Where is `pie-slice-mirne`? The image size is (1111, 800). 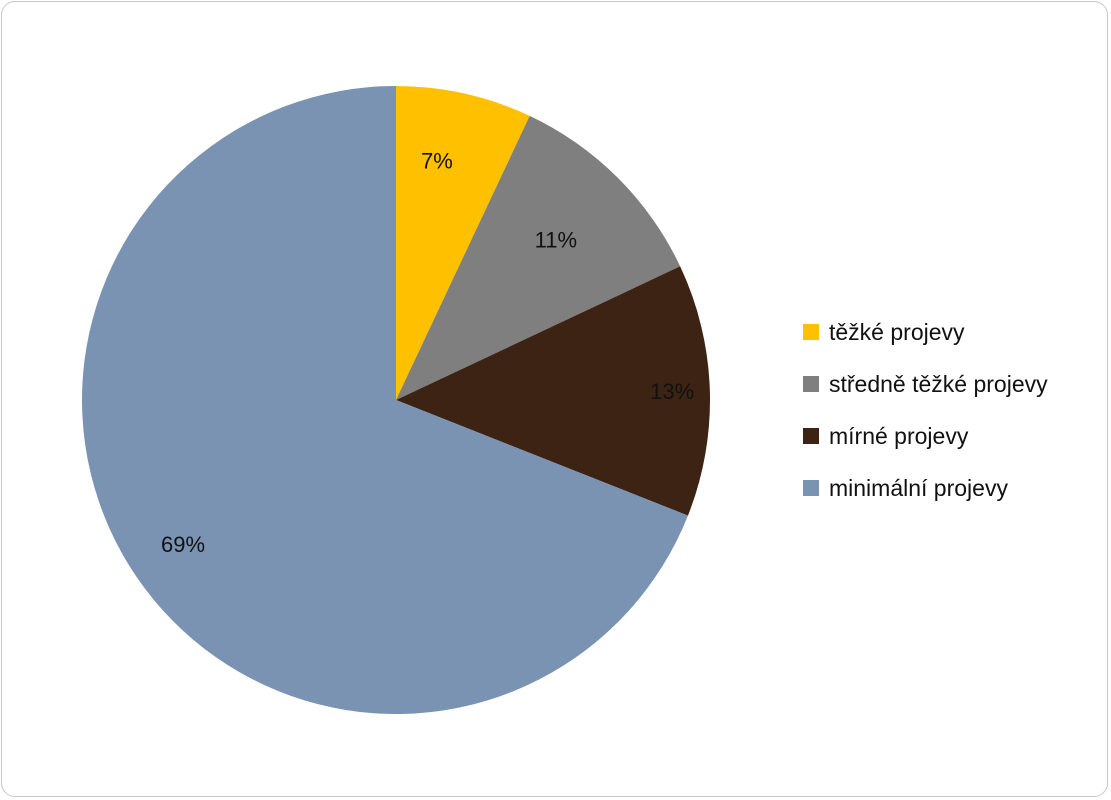
pie-slice-mirne is located at coordinates (553, 391).